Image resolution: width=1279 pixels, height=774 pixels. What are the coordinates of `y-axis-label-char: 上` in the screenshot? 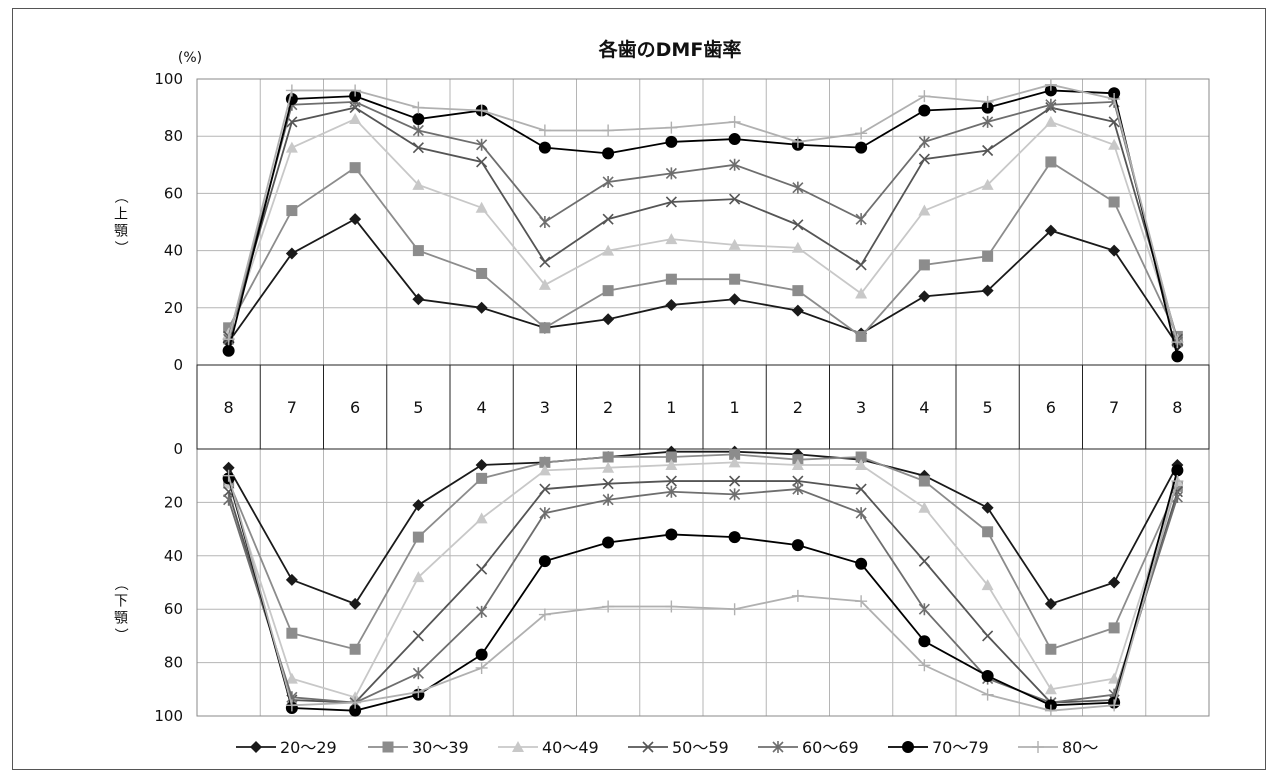 It's located at (121, 215).